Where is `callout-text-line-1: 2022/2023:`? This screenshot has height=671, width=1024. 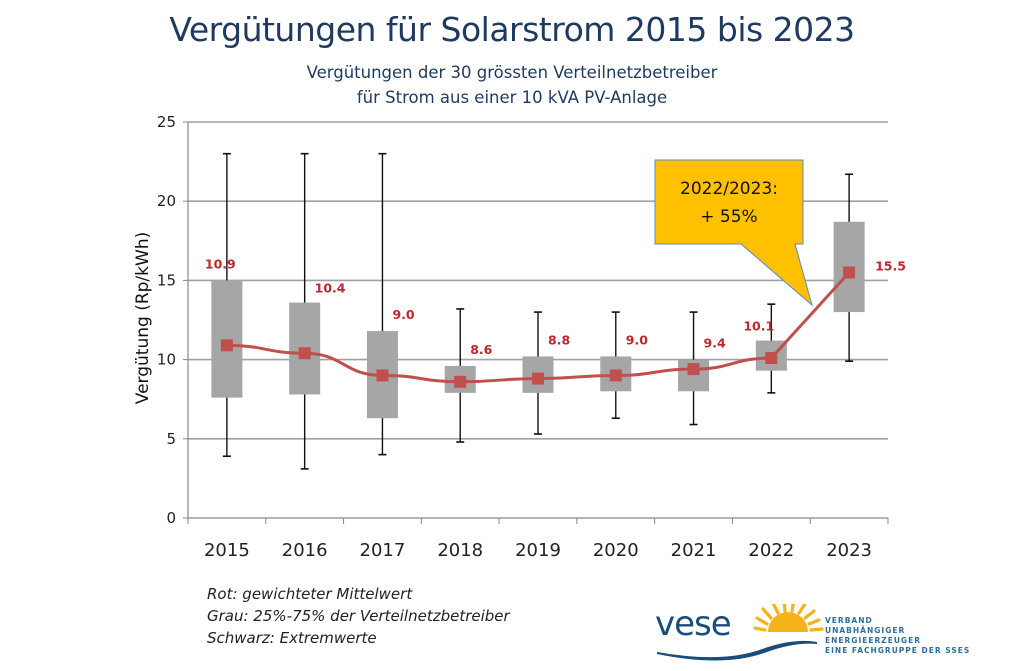
callout-text-line-1: 2022/2023: is located at coordinates (729, 189).